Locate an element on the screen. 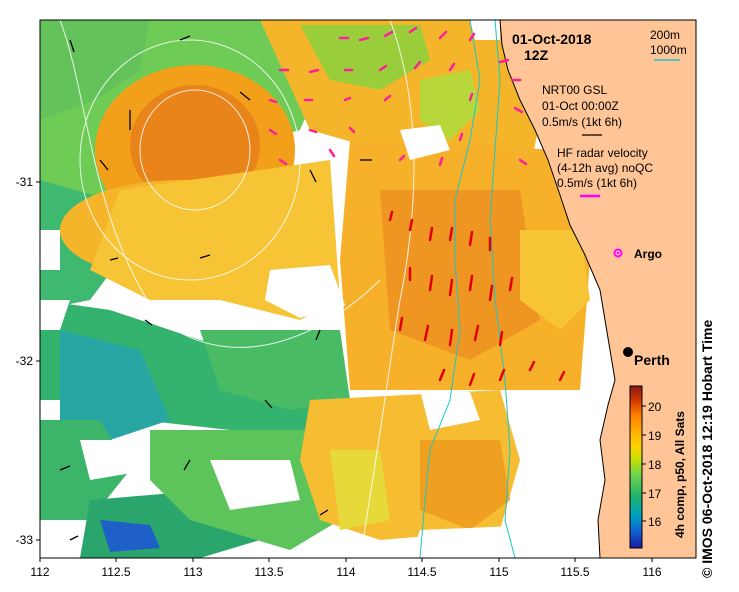 Image resolution: width=739 pixels, height=592 pixels. x-tick-114: 114 is located at coordinates (345, 572).